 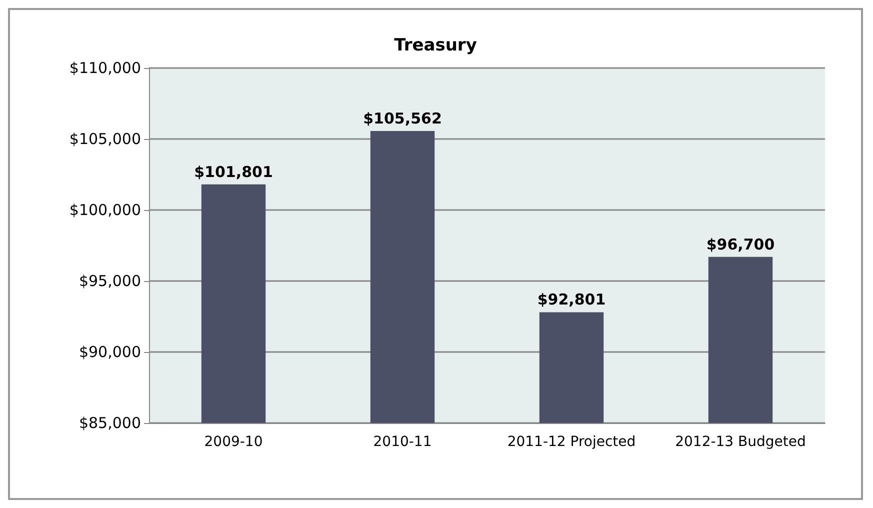 I want to click on y-tick-label: $90,000, so click(x=109, y=352).